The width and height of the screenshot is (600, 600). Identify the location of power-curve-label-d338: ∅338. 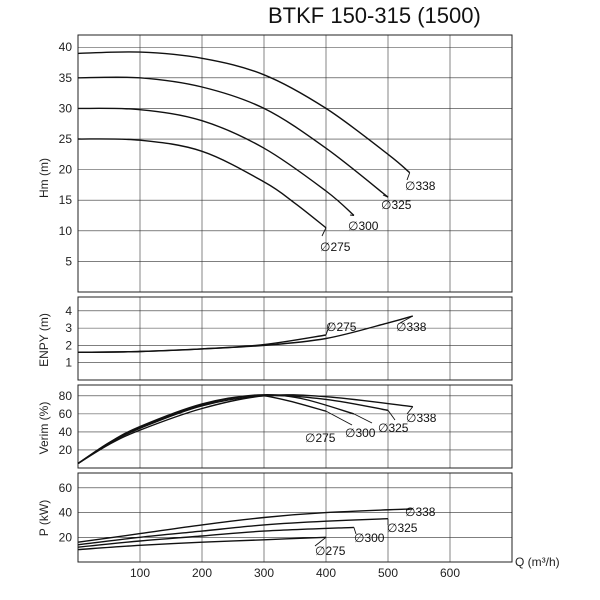
(420, 512).